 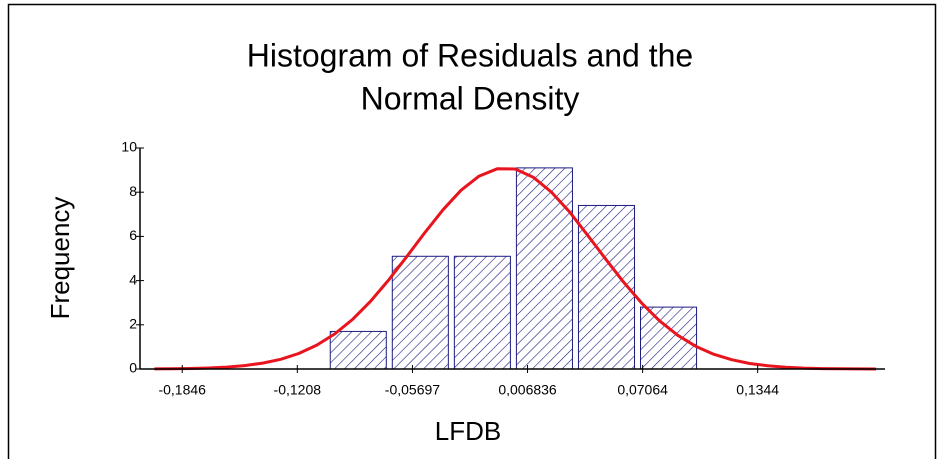 I want to click on x-tick-label: -0,05697, so click(x=412, y=390).